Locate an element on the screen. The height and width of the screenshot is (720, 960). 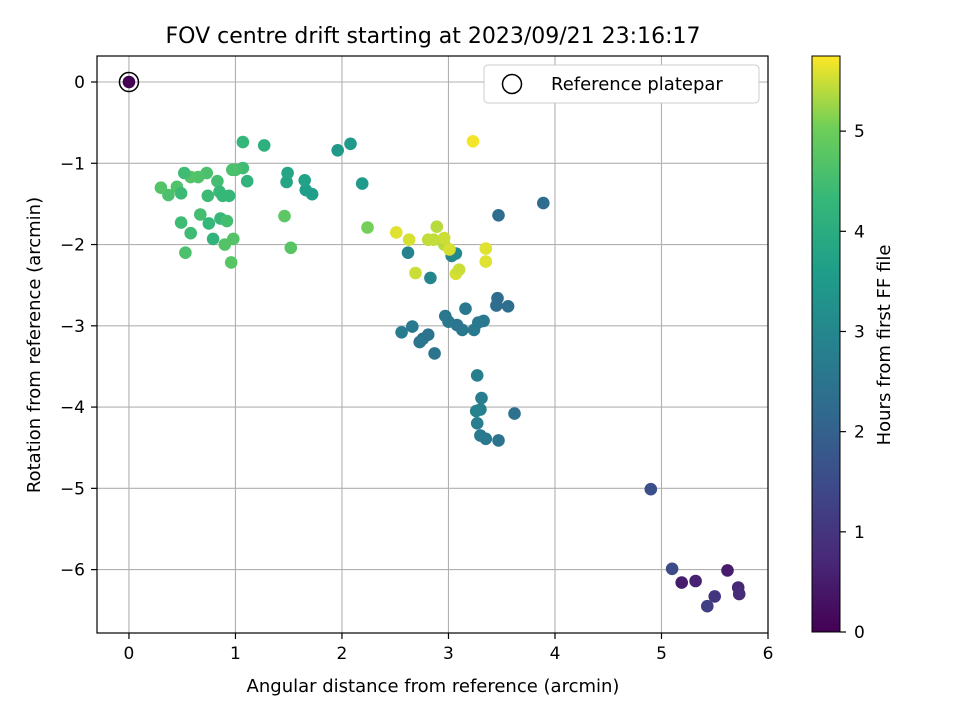
legend-box is located at coordinates (621, 84).